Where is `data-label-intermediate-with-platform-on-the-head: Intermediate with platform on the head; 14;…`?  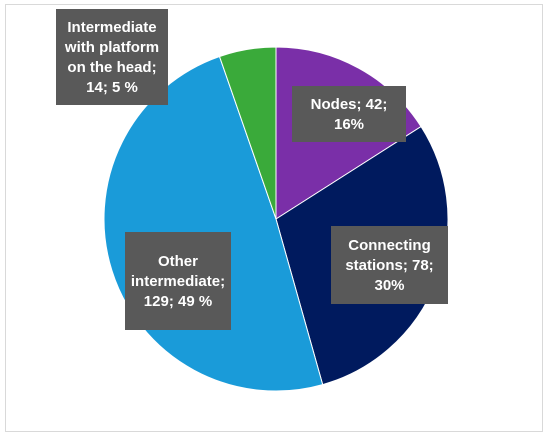
data-label-intermediate-with-platform-on-the-head: Intermediate with platform on the head; 14;… is located at coordinates (112, 57).